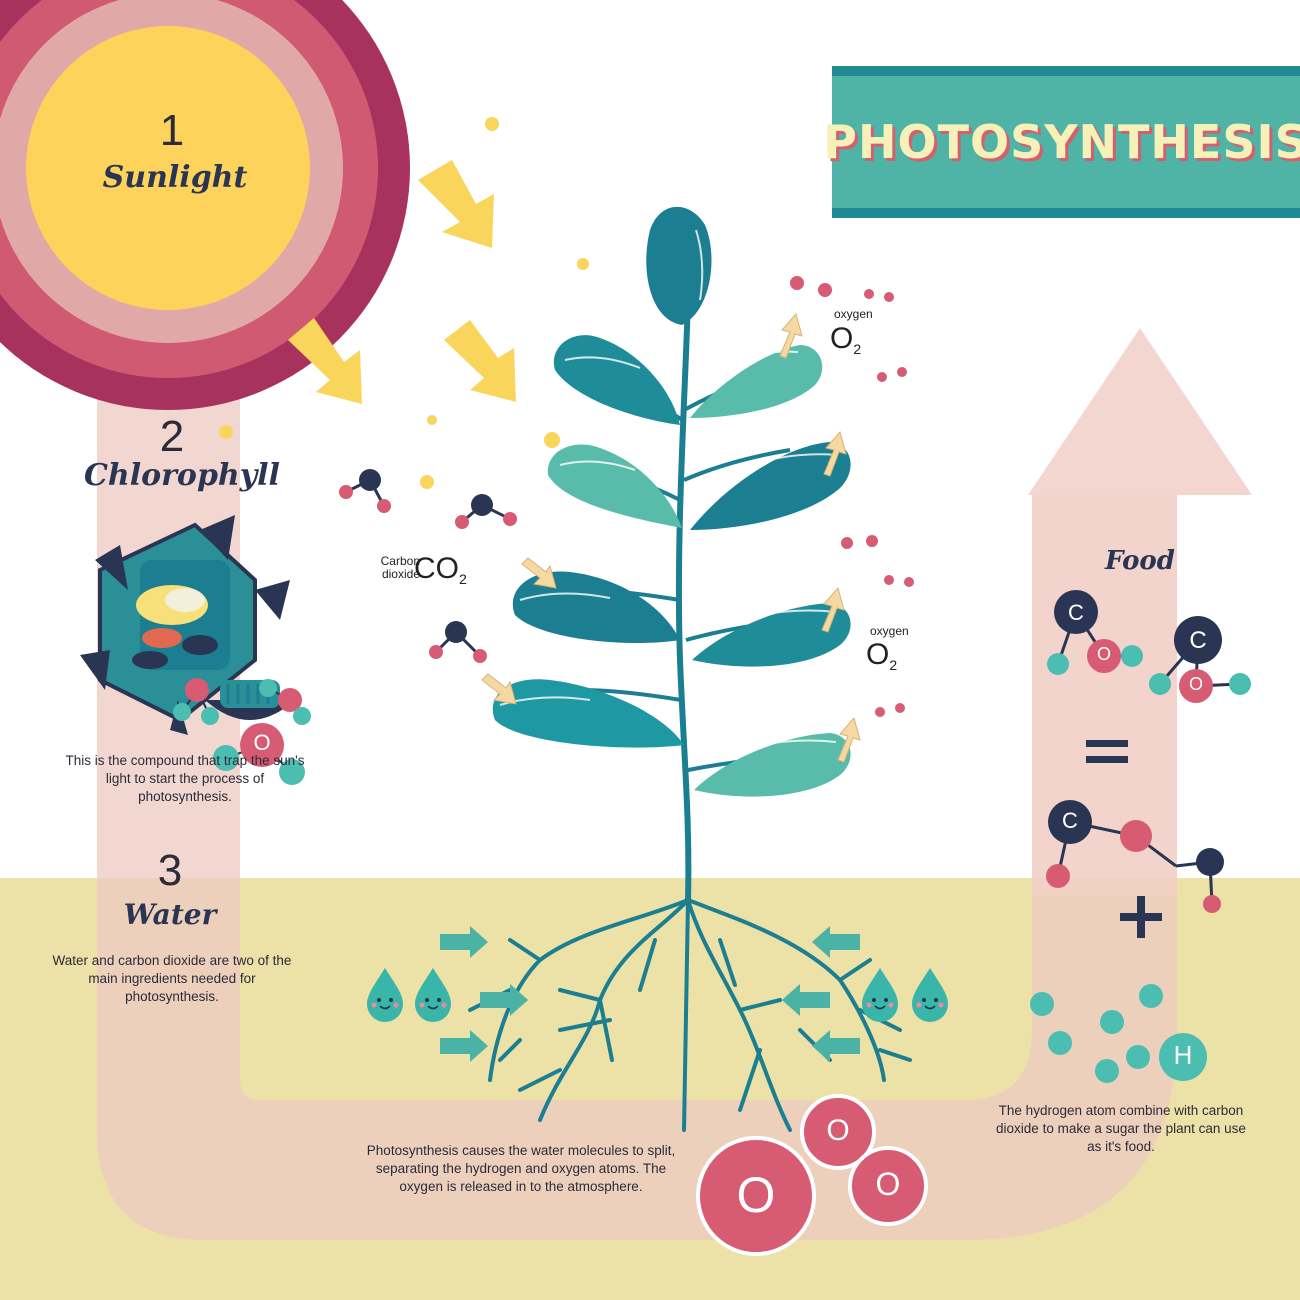  What do you see at coordinates (463, 579) in the screenshot?
I see `co2-formula-sub: 2` at bounding box center [463, 579].